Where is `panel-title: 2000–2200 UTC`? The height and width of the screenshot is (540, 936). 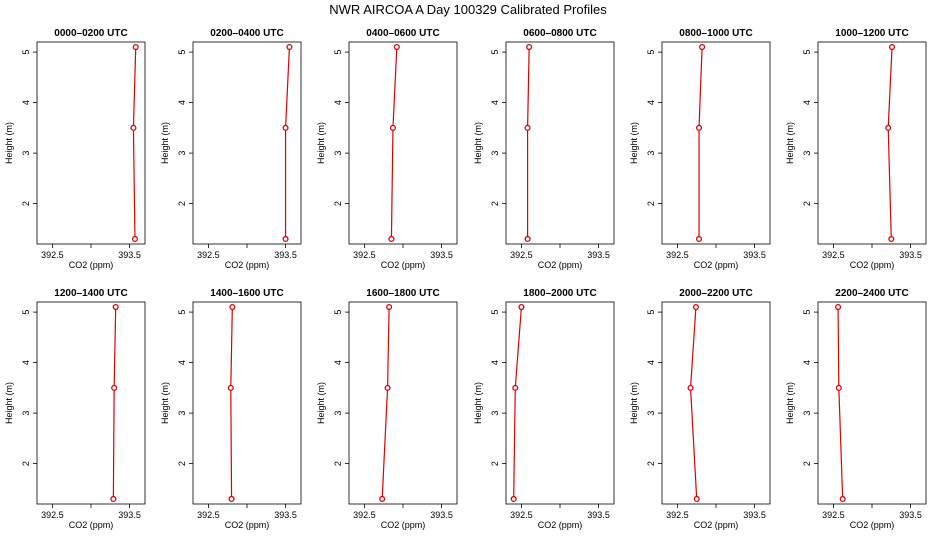
panel-title: 2000–2200 UTC is located at coordinates (715, 293).